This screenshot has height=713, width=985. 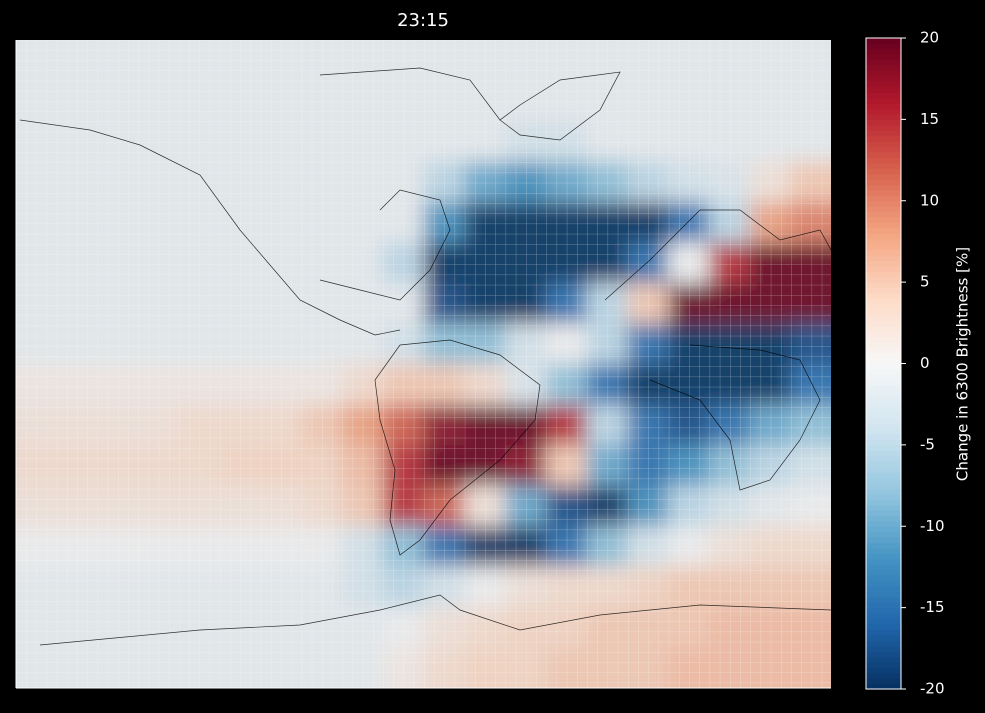 I want to click on colorbar-tick-label: 20, so click(x=929, y=38).